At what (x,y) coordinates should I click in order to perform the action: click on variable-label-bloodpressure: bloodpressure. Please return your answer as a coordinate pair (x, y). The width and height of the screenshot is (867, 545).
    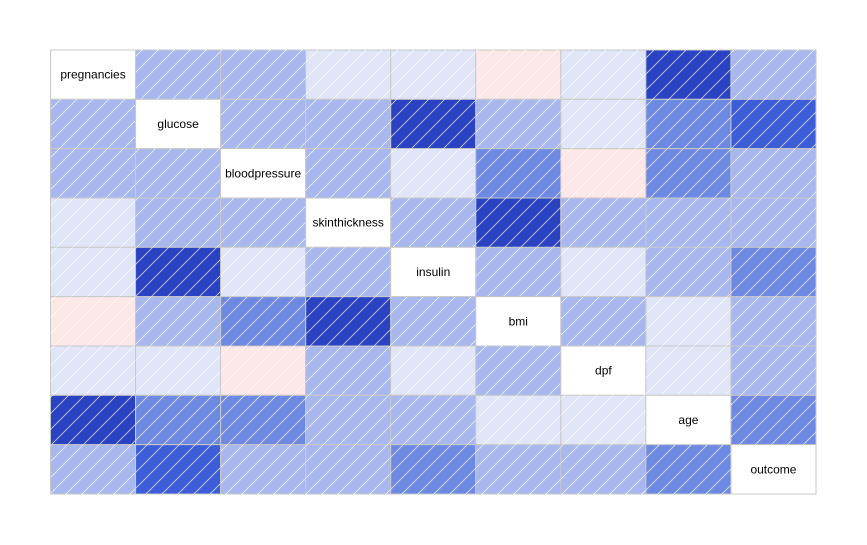
    Looking at the image, I should click on (263, 173).